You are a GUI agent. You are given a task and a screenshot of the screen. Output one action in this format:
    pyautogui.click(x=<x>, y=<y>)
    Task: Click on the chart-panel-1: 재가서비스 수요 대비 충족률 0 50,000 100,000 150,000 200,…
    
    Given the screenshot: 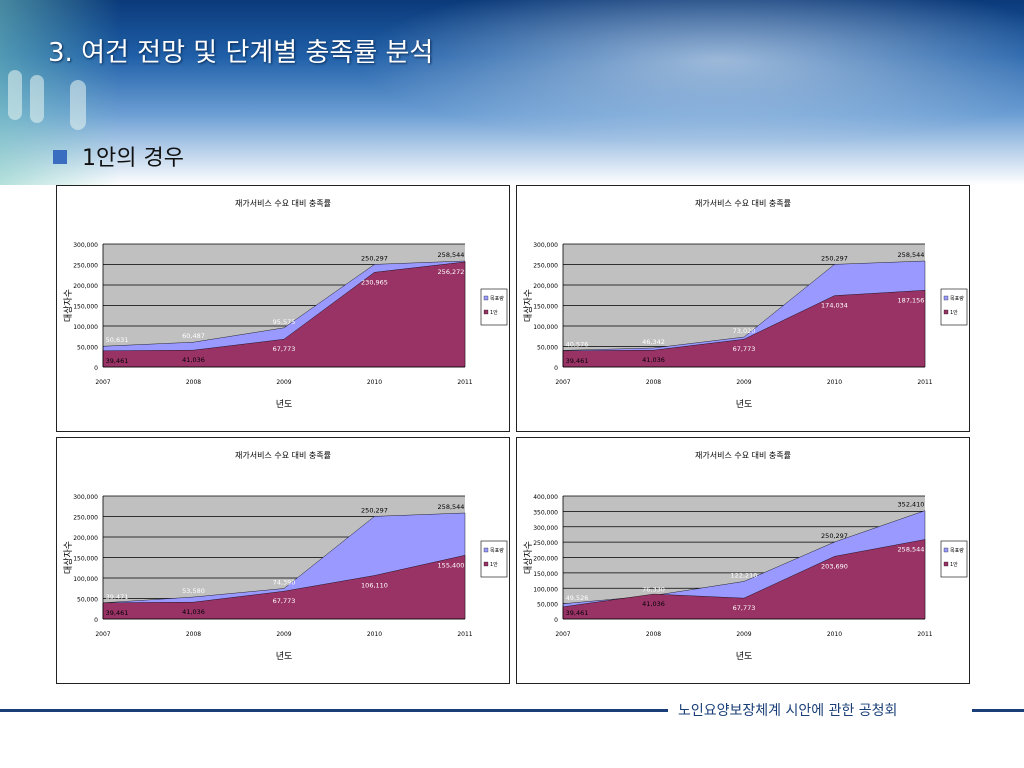 What is the action you would take?
    pyautogui.click(x=283, y=308)
    